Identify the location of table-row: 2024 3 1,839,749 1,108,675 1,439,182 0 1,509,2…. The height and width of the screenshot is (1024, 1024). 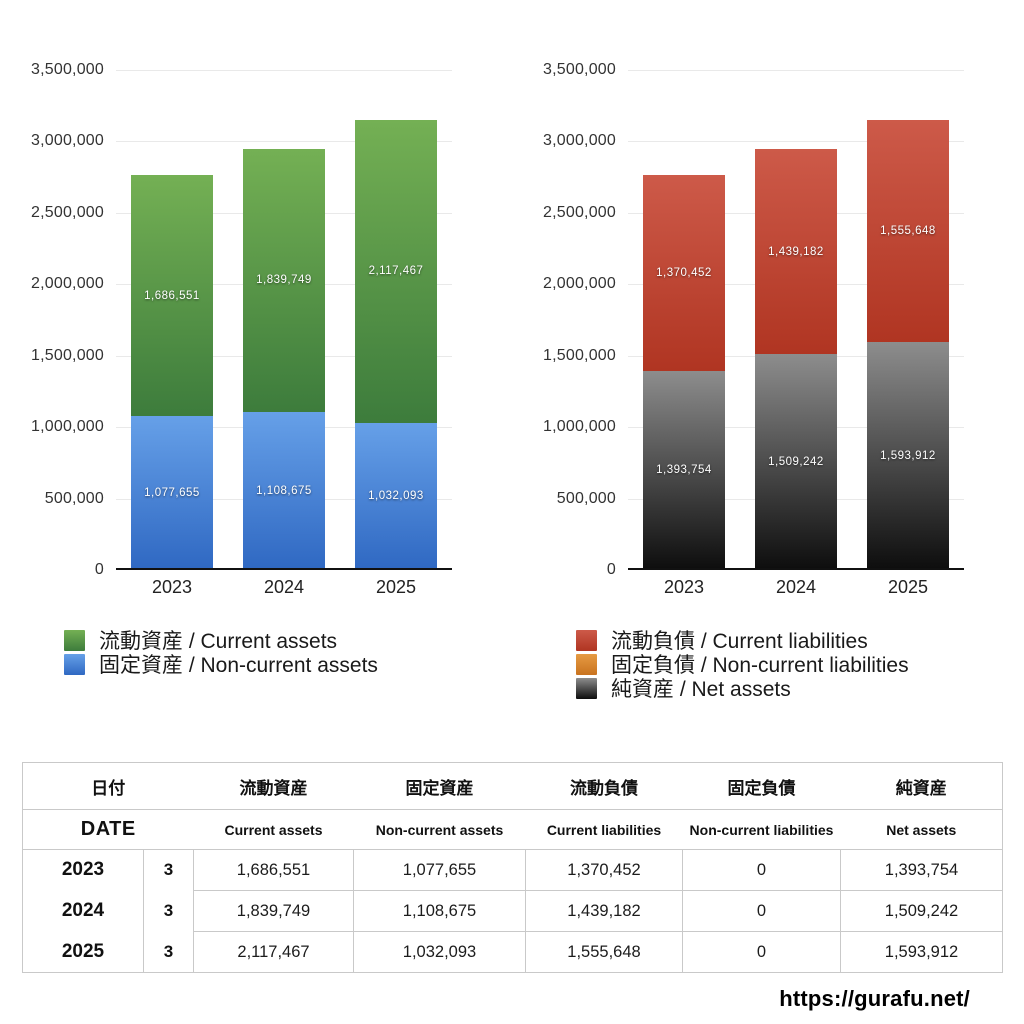
(512, 911).